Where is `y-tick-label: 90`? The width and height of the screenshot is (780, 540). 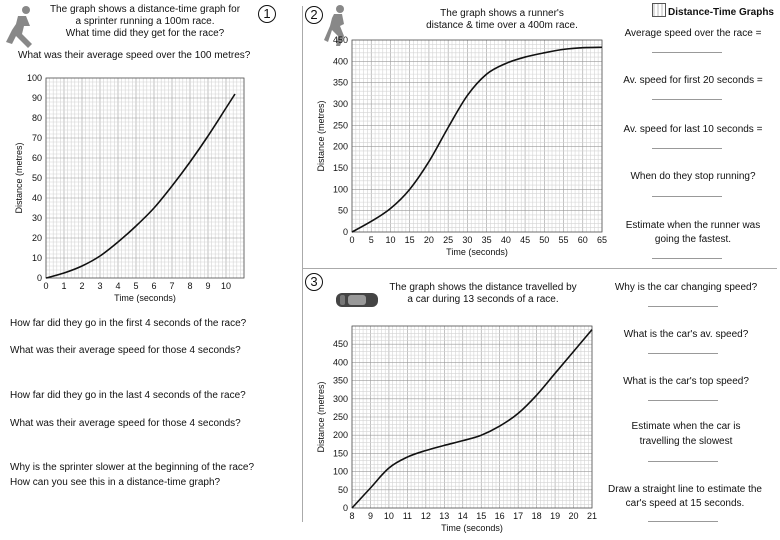 y-tick-label: 90 is located at coordinates (37, 98).